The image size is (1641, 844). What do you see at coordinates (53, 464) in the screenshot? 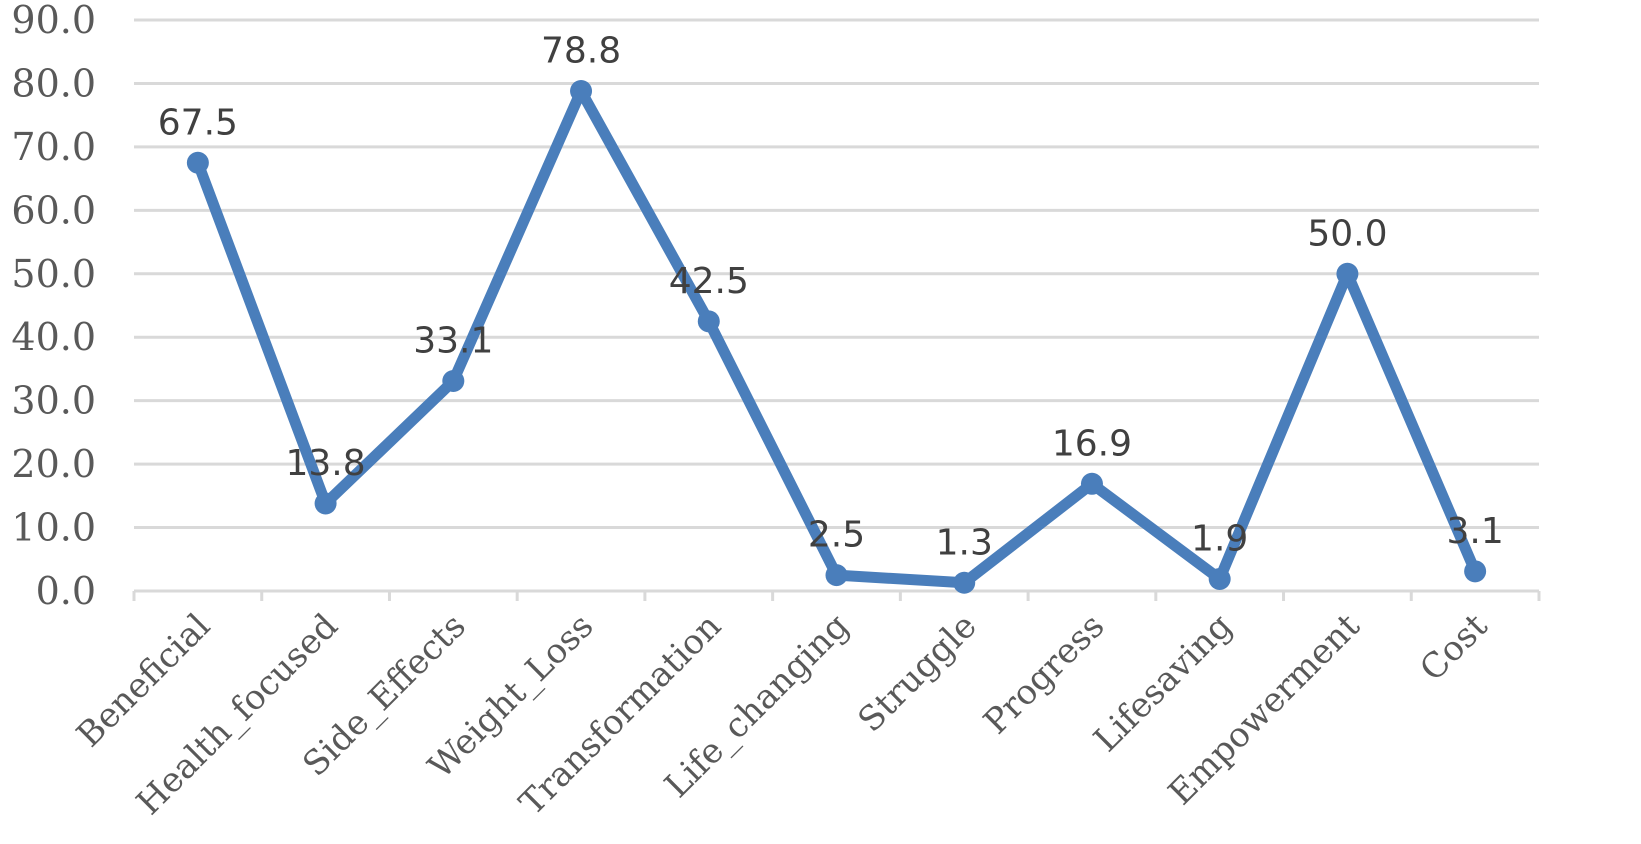
I see `y-tick-label: 20.0` at bounding box center [53, 464].